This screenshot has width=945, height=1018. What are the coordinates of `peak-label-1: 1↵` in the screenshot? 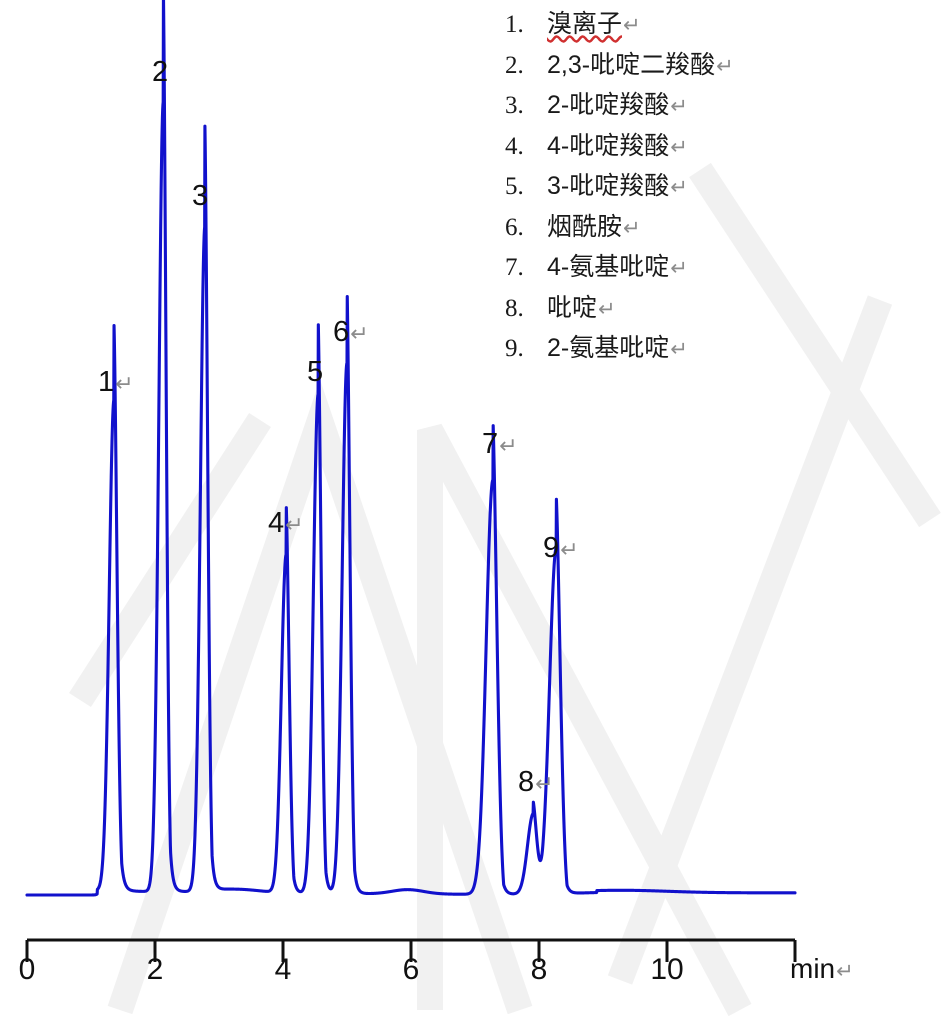 It's located at (116, 382).